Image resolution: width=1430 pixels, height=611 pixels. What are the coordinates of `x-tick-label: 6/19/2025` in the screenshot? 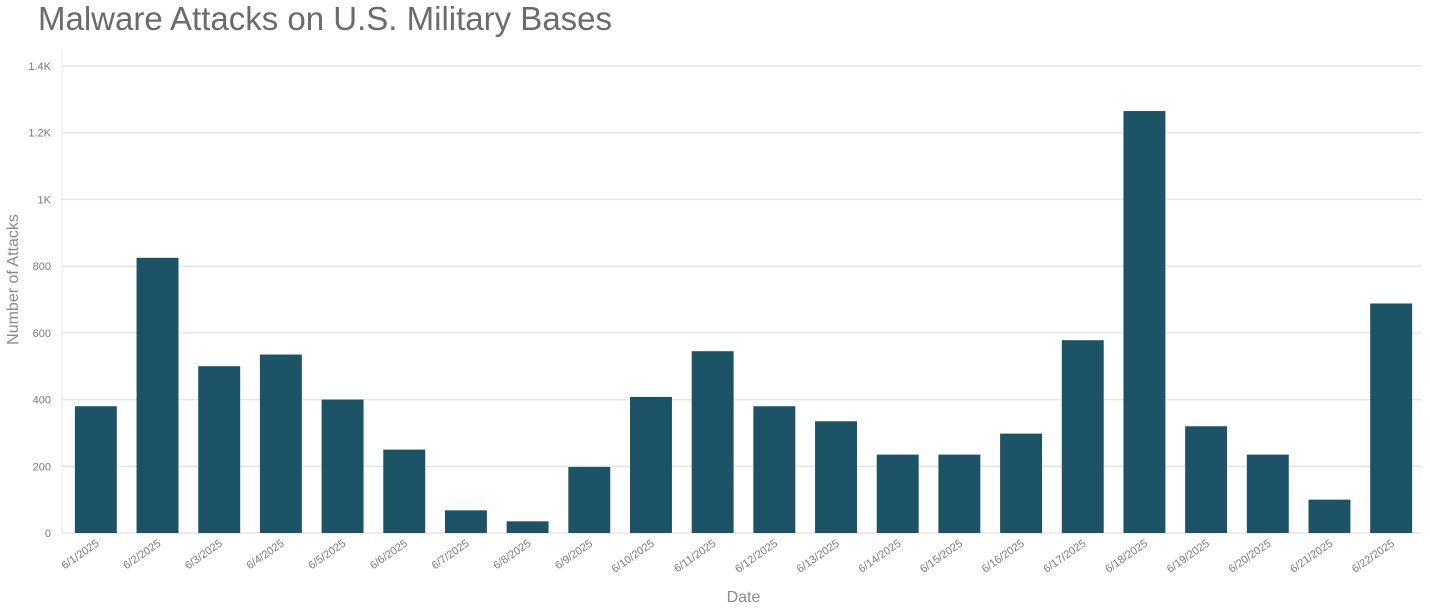 It's located at (1188, 557).